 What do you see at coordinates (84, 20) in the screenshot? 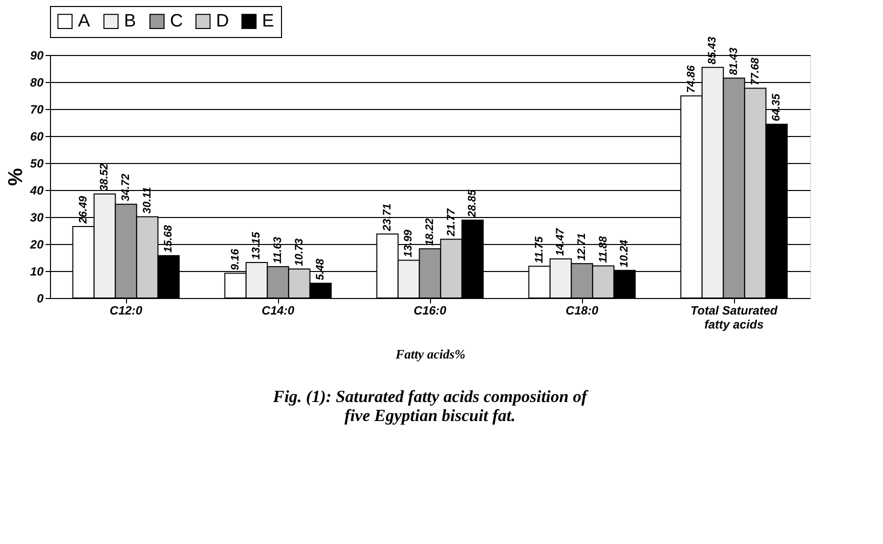
I see `legend-label: A` at bounding box center [84, 20].